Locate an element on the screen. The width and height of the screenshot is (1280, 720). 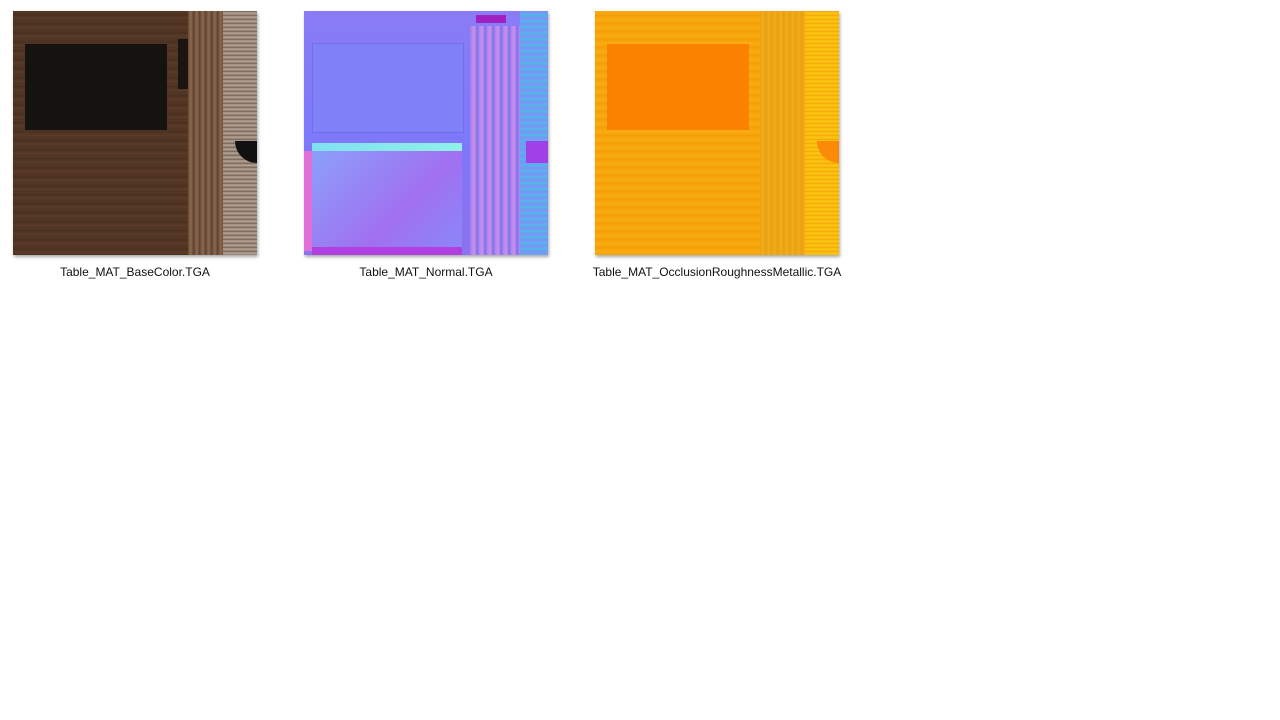
file-name: Table_MAT_BaseColor.TGA is located at coordinates (135, 272).